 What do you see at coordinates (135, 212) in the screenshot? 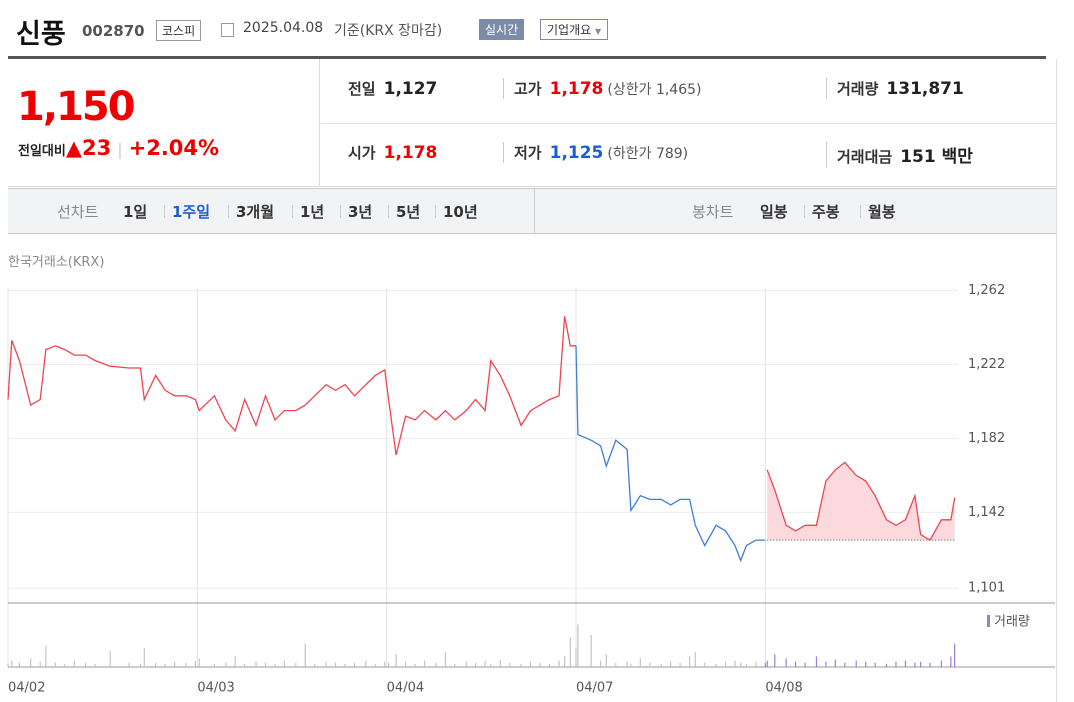
I see `tab: 1일` at bounding box center [135, 212].